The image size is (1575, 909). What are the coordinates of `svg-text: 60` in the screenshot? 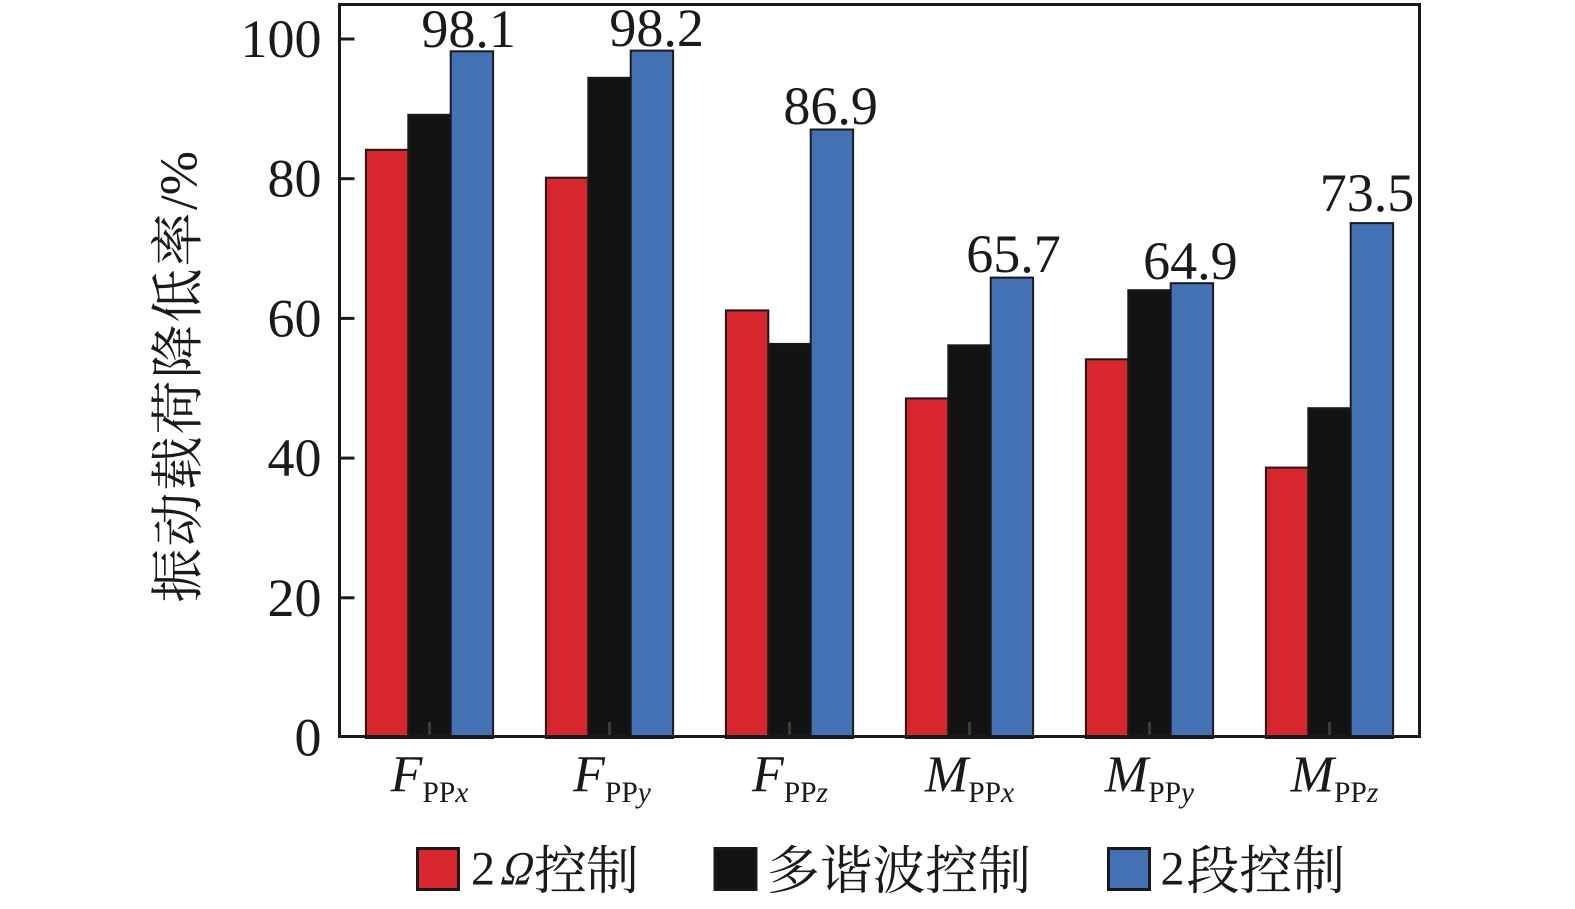 It's located at (295, 318).